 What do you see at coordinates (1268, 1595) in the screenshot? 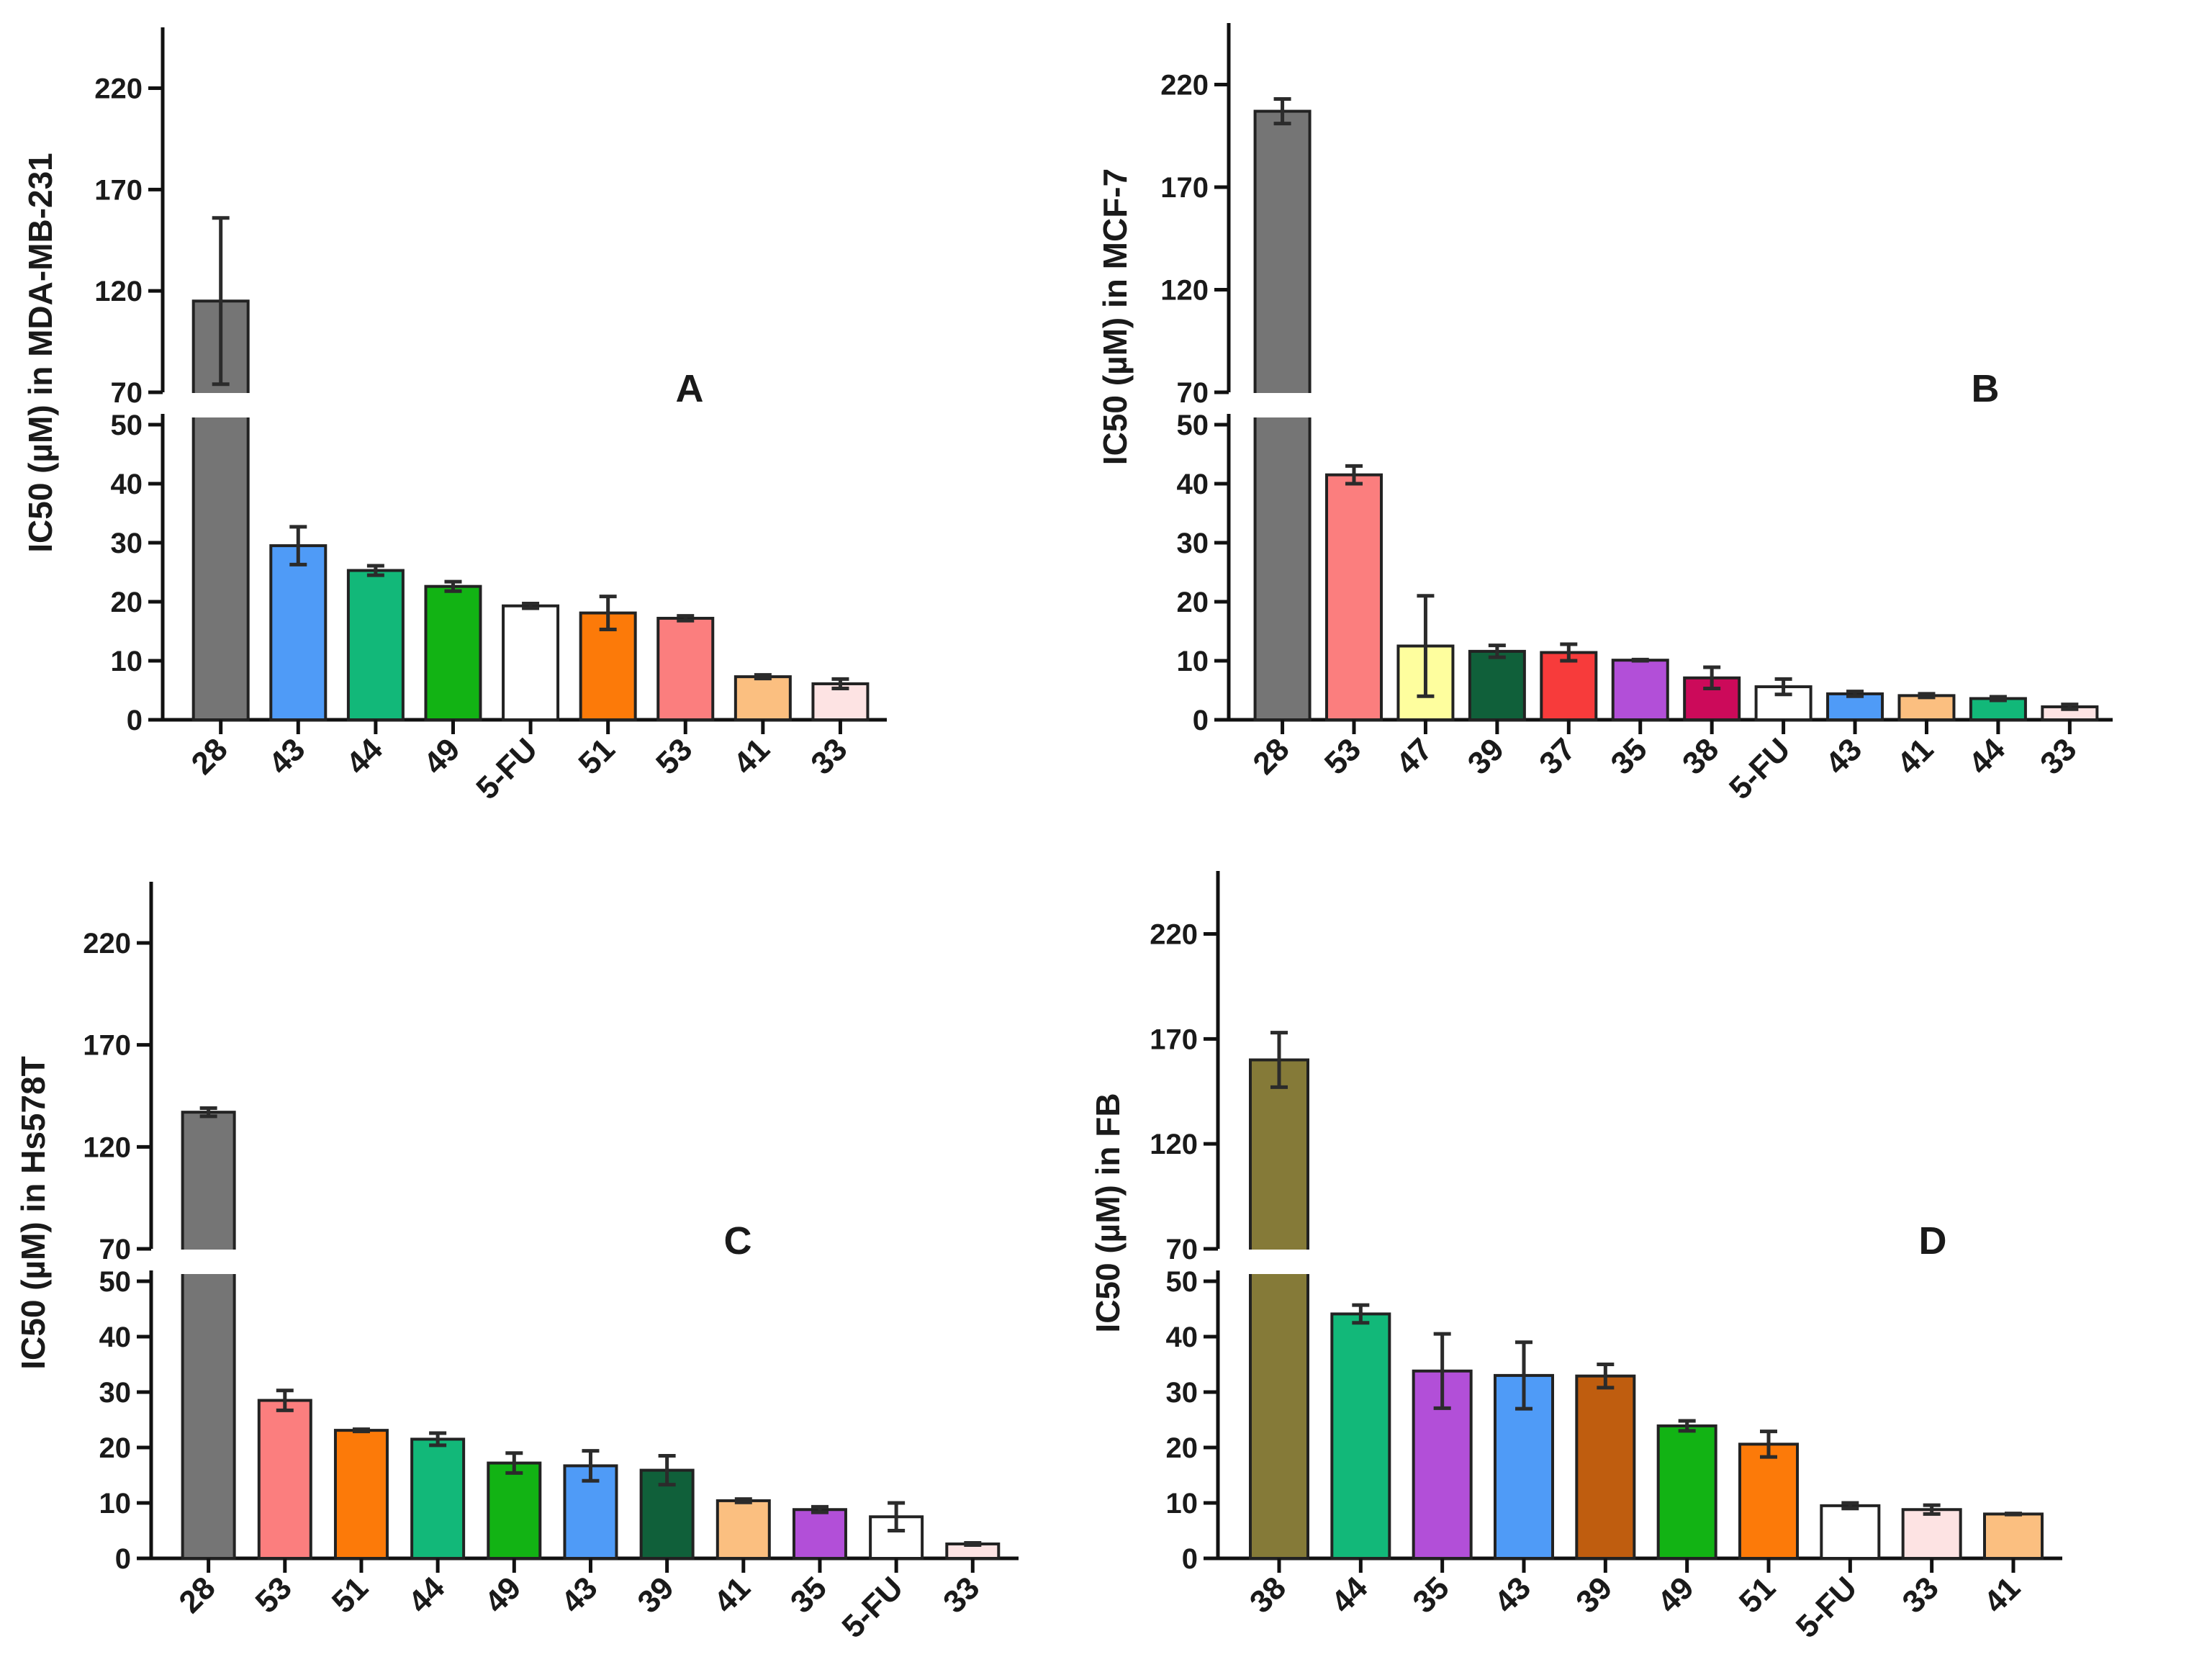
I see `x-tick-label: 38` at bounding box center [1268, 1595].